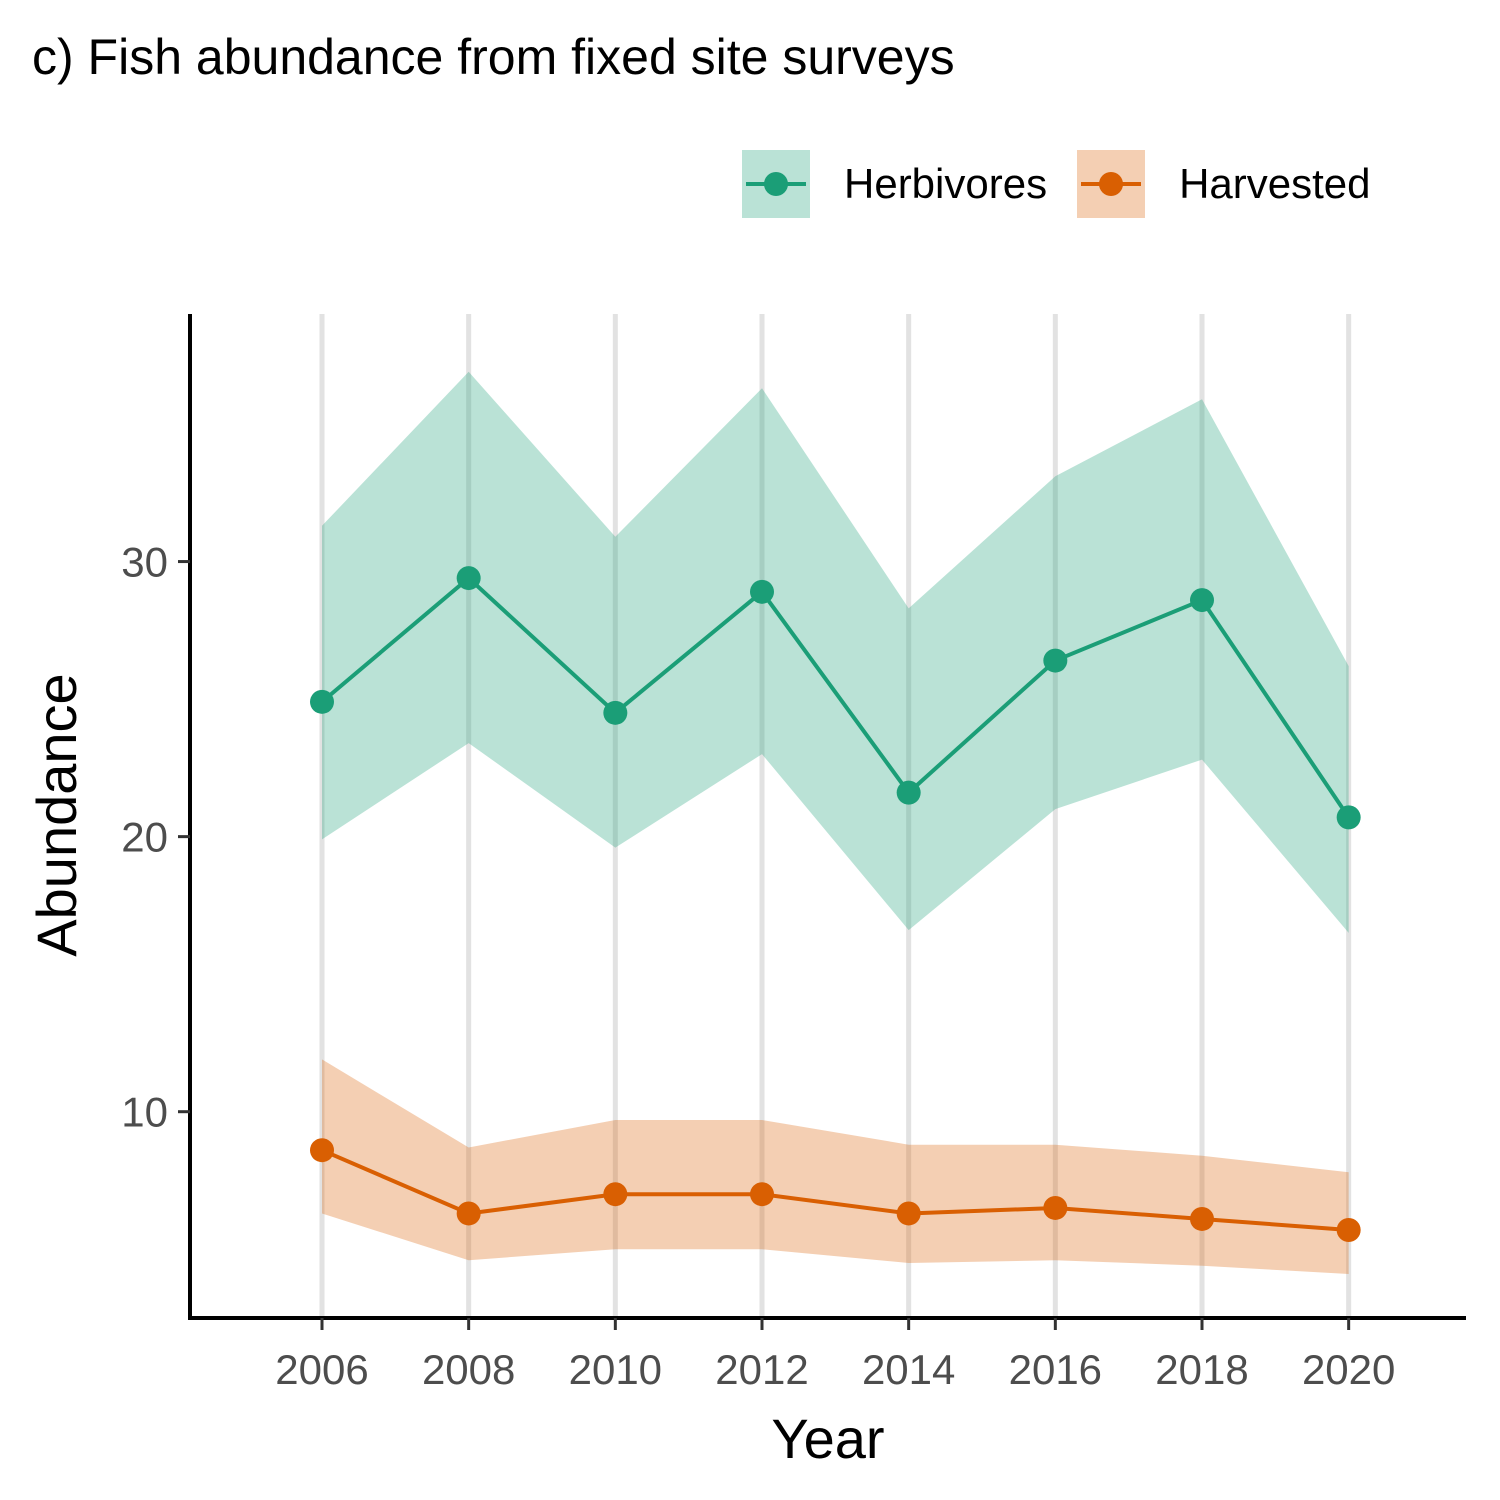  I want to click on data-point-herbivores-2020, so click(1348, 817).